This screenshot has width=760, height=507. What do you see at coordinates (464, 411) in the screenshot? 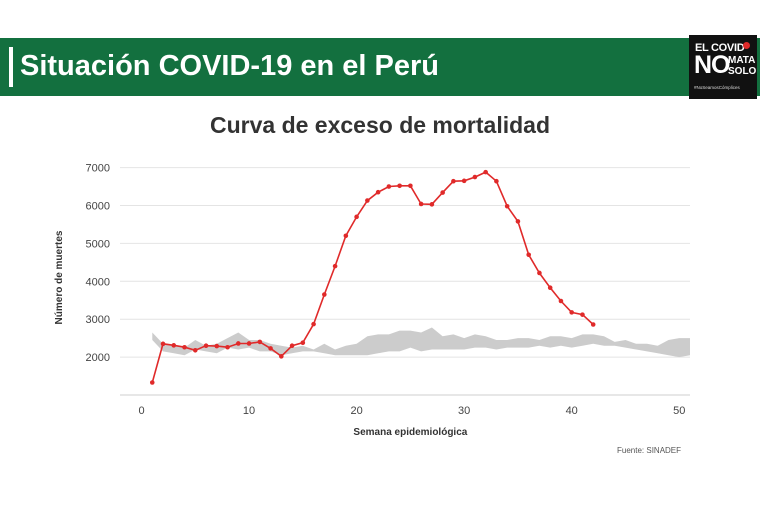
I see `x-tick-label: 30` at bounding box center [464, 411].